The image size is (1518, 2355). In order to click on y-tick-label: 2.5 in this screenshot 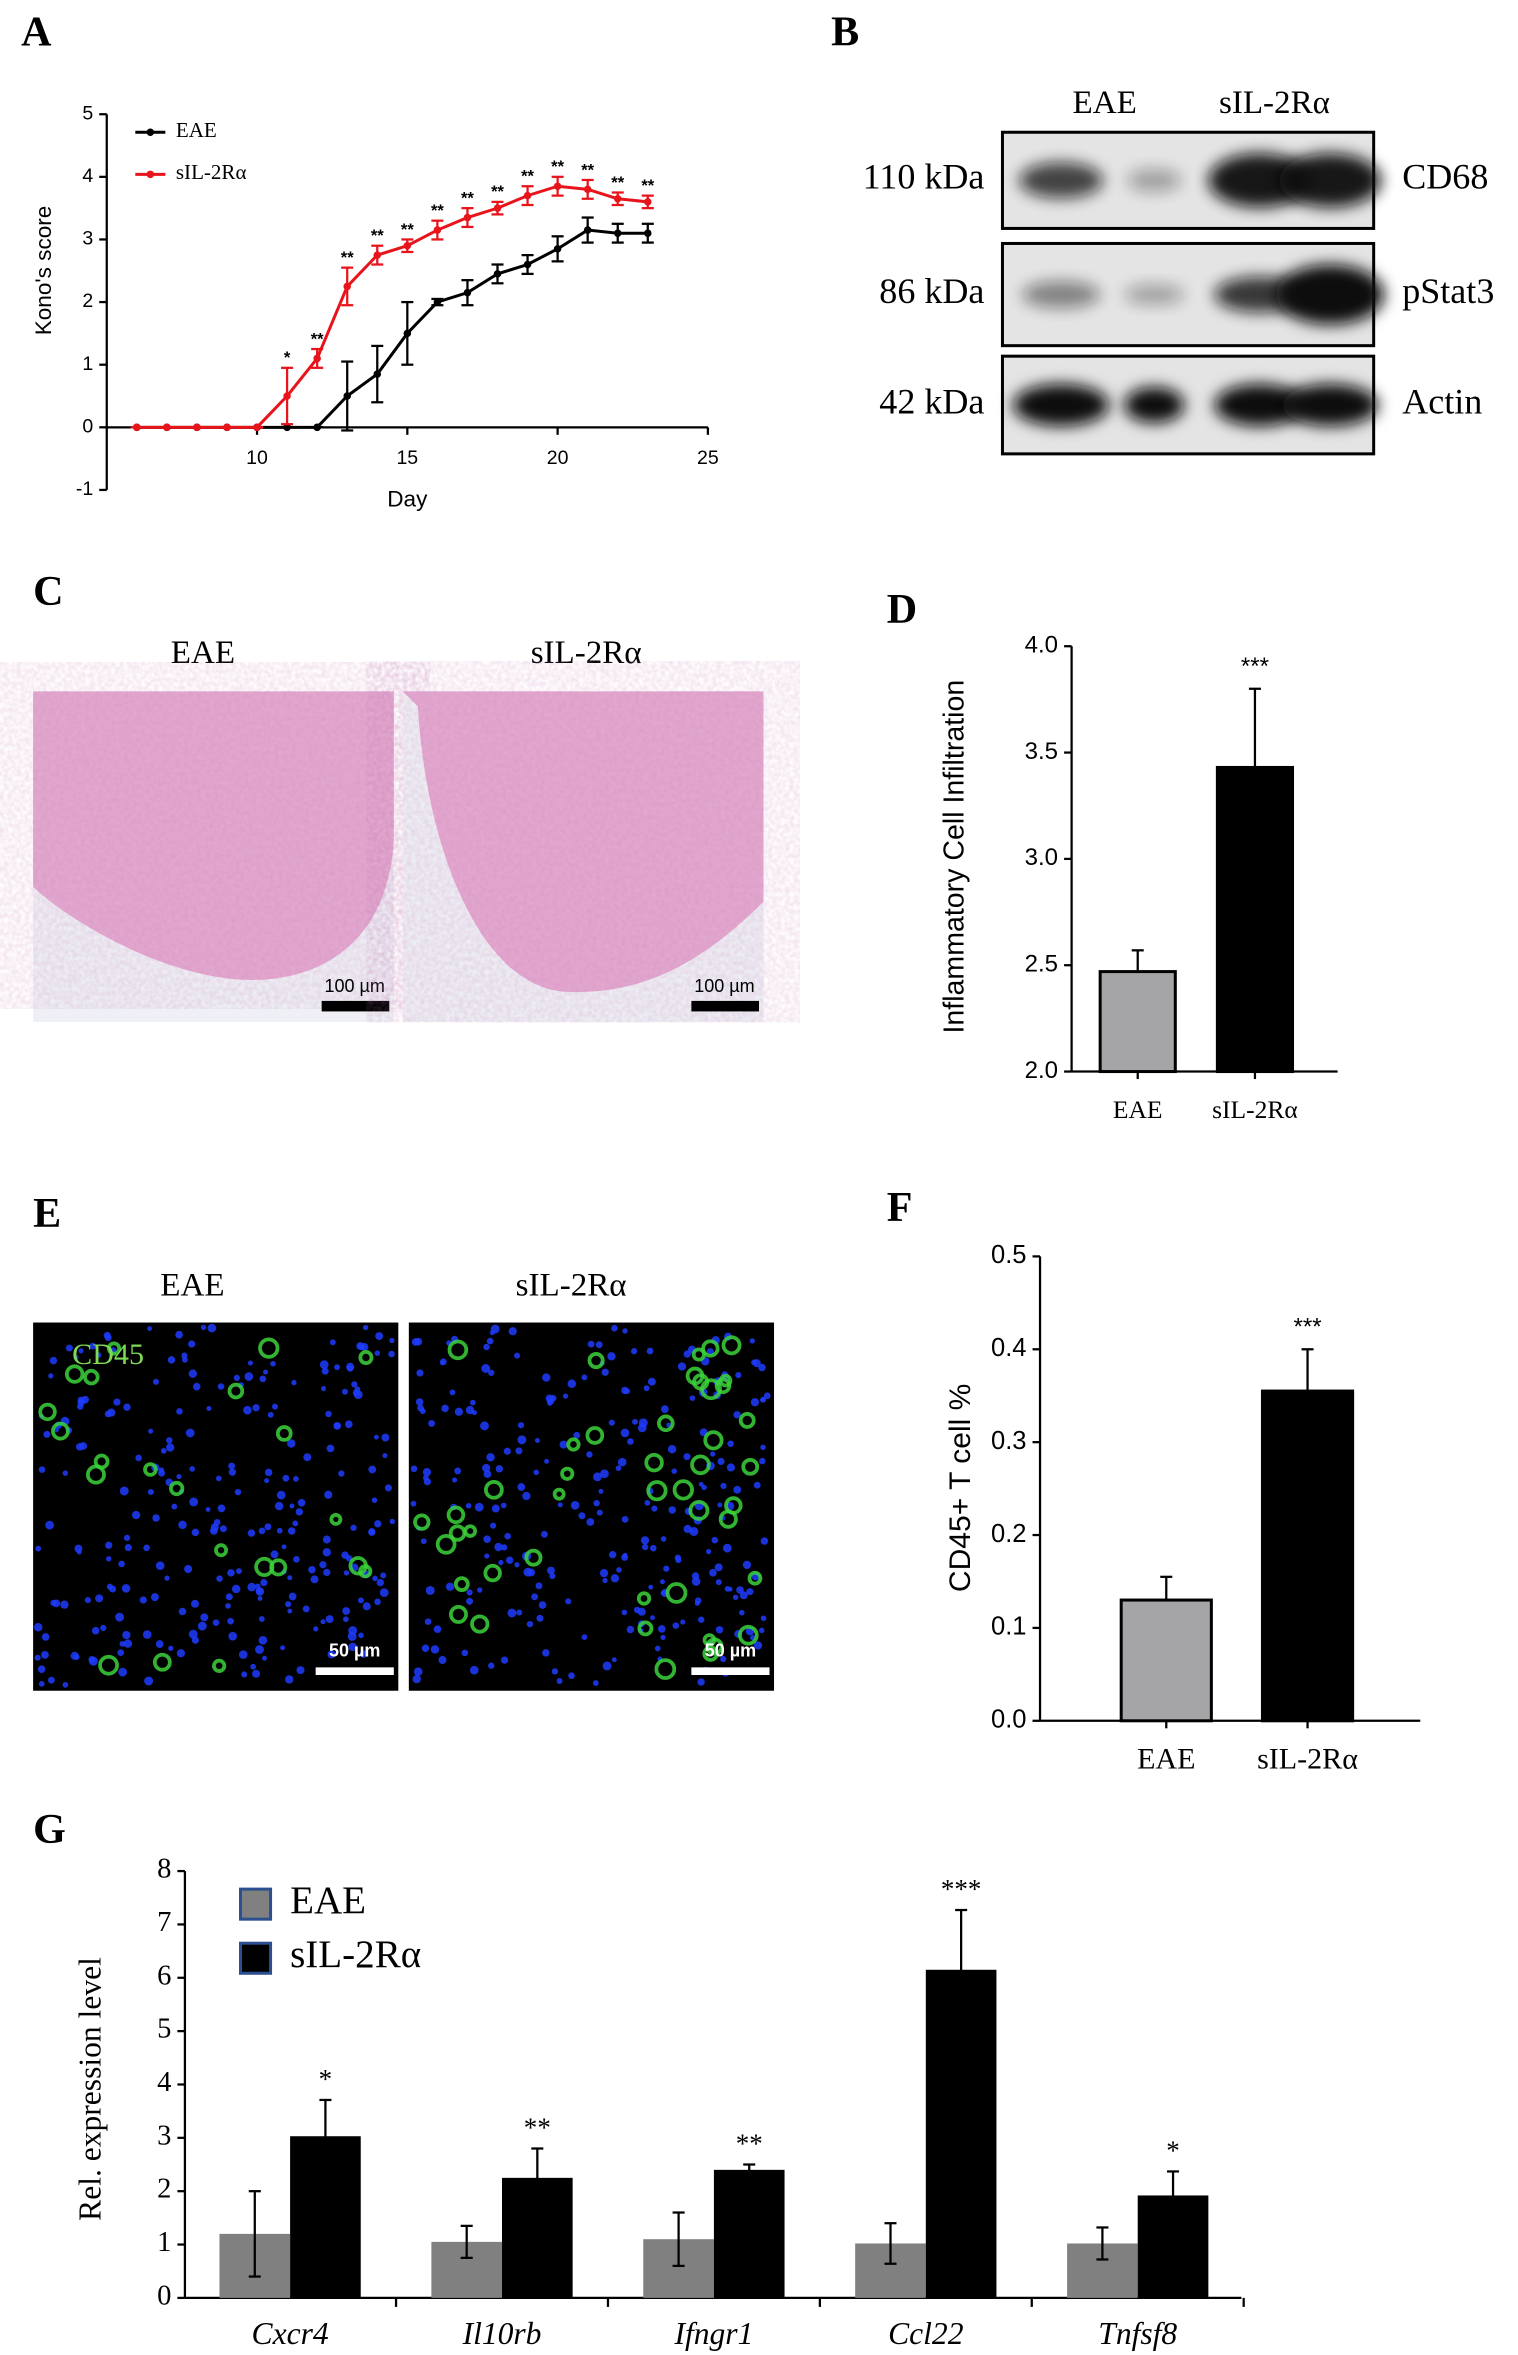, I will do `click(1041, 964)`.